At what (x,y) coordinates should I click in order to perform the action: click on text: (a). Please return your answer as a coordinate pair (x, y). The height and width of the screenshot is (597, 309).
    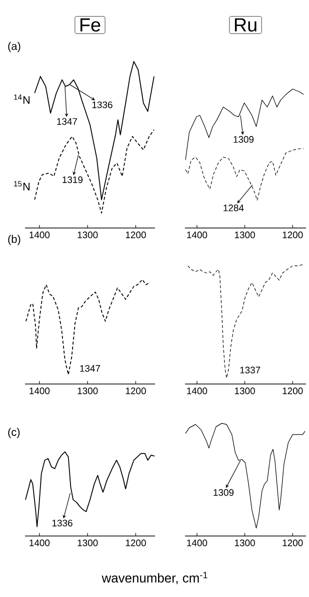
    Looking at the image, I should click on (14, 47).